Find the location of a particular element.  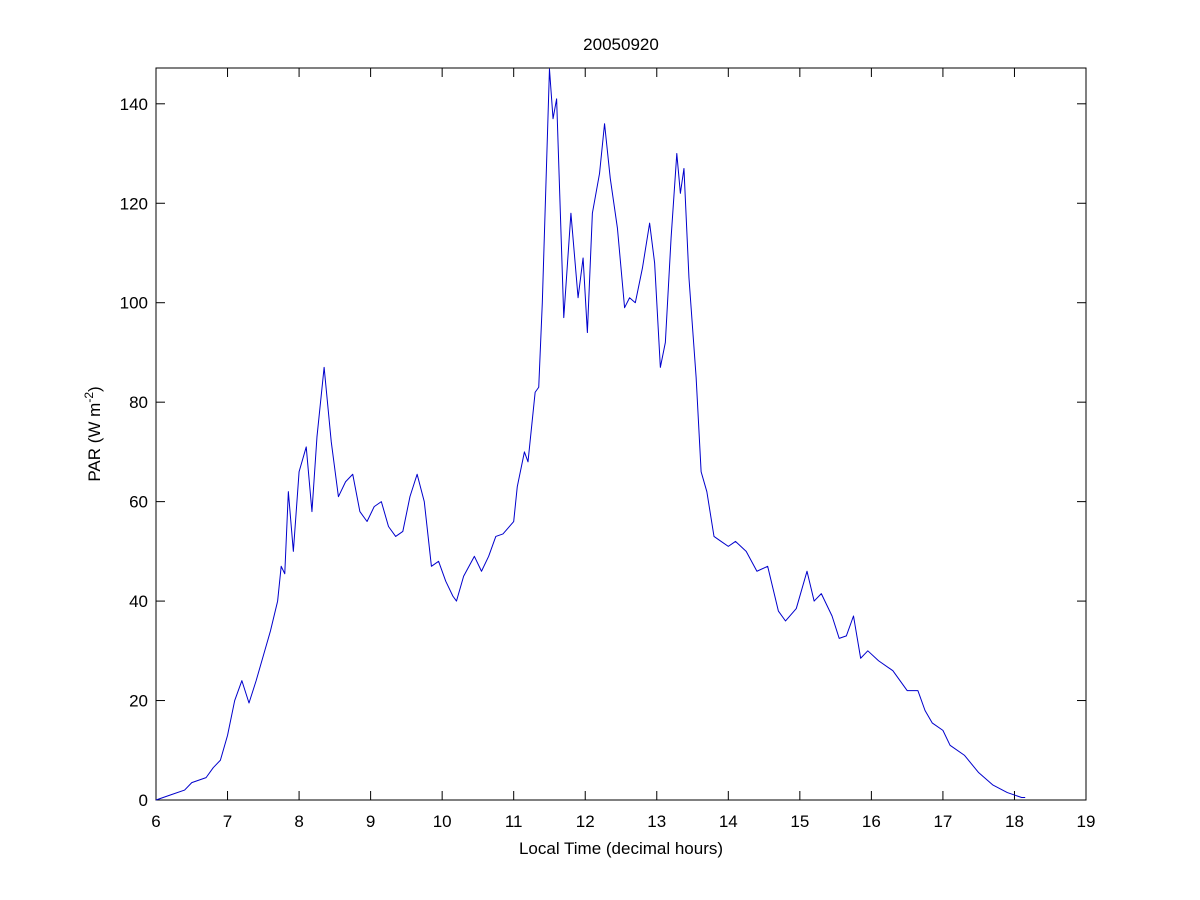

x-tick-label: 14 is located at coordinates (728, 821).